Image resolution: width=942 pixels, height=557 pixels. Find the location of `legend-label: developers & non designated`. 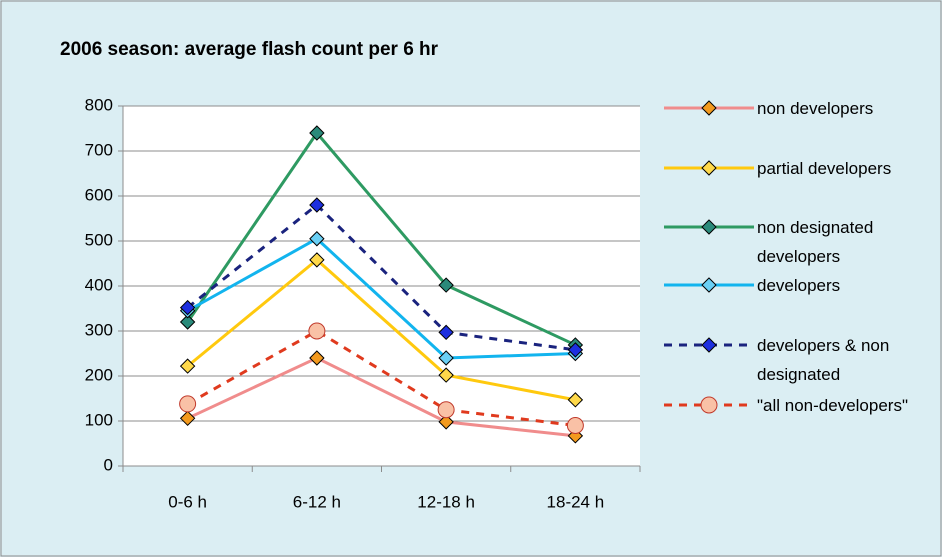

legend-label: developers & non designated is located at coordinates (823, 360).